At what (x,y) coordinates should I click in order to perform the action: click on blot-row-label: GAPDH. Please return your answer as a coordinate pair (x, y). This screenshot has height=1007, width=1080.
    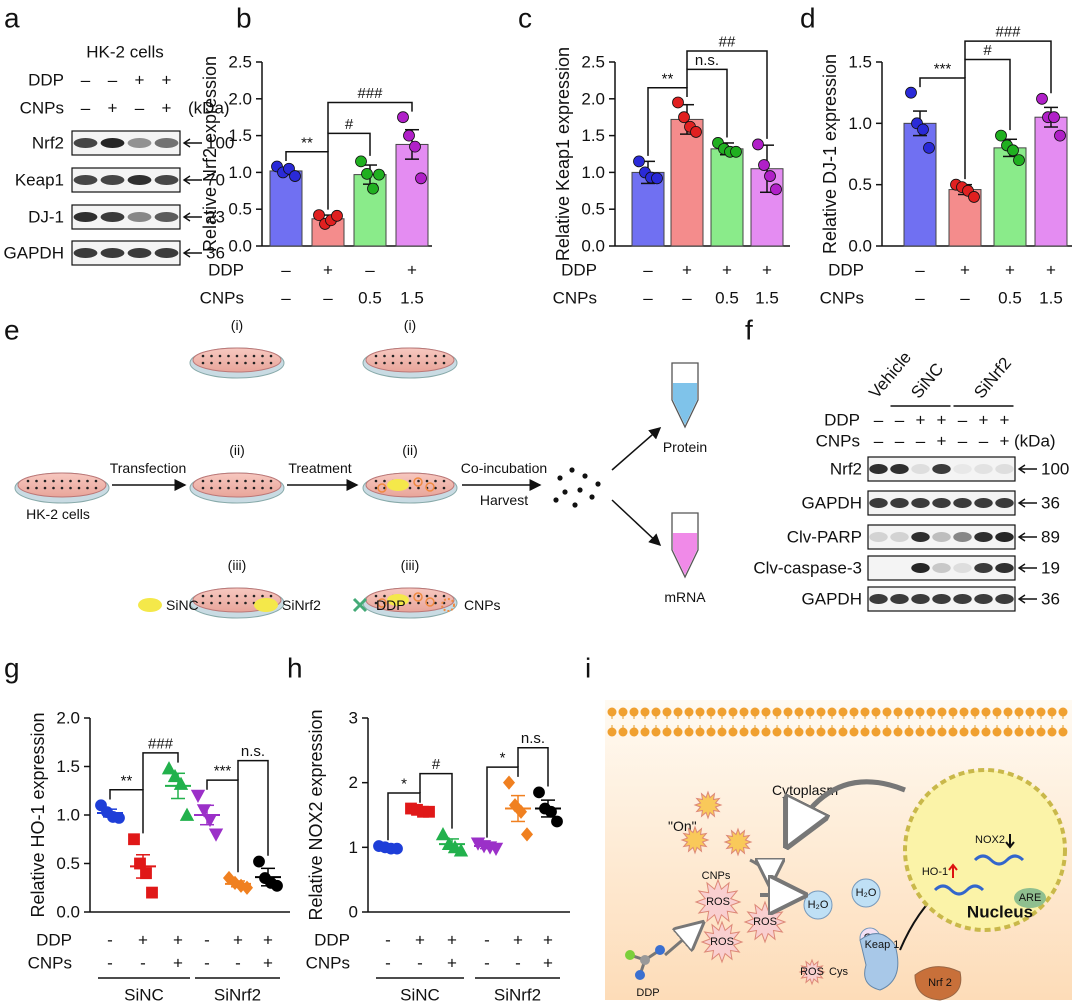
    Looking at the image, I should click on (832, 503).